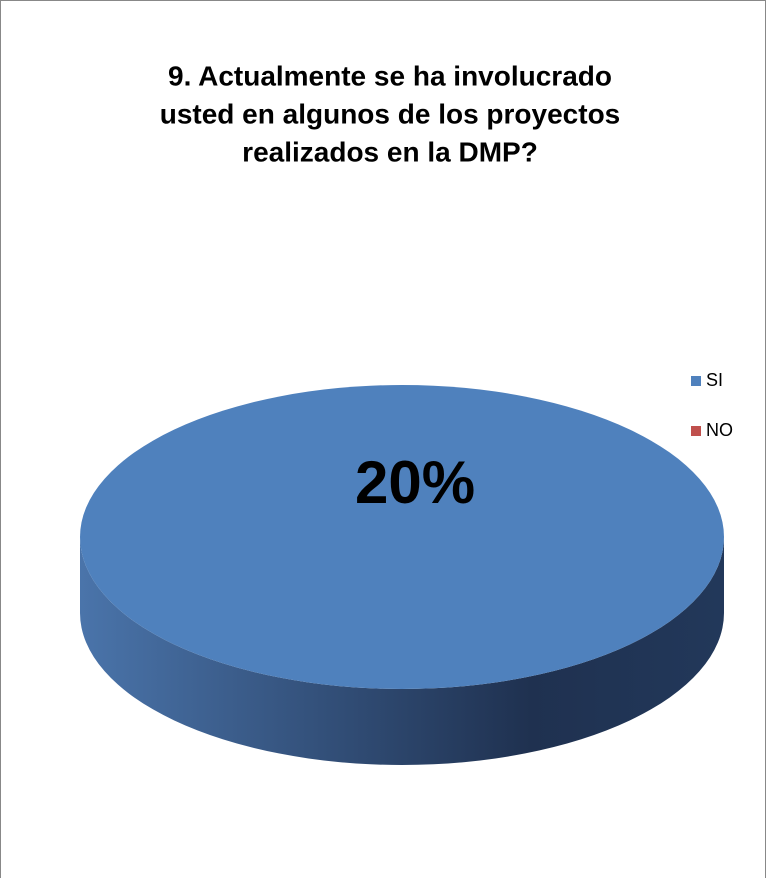 The height and width of the screenshot is (878, 766). I want to click on title-line: usted en algunos de los proyectos, so click(390, 113).